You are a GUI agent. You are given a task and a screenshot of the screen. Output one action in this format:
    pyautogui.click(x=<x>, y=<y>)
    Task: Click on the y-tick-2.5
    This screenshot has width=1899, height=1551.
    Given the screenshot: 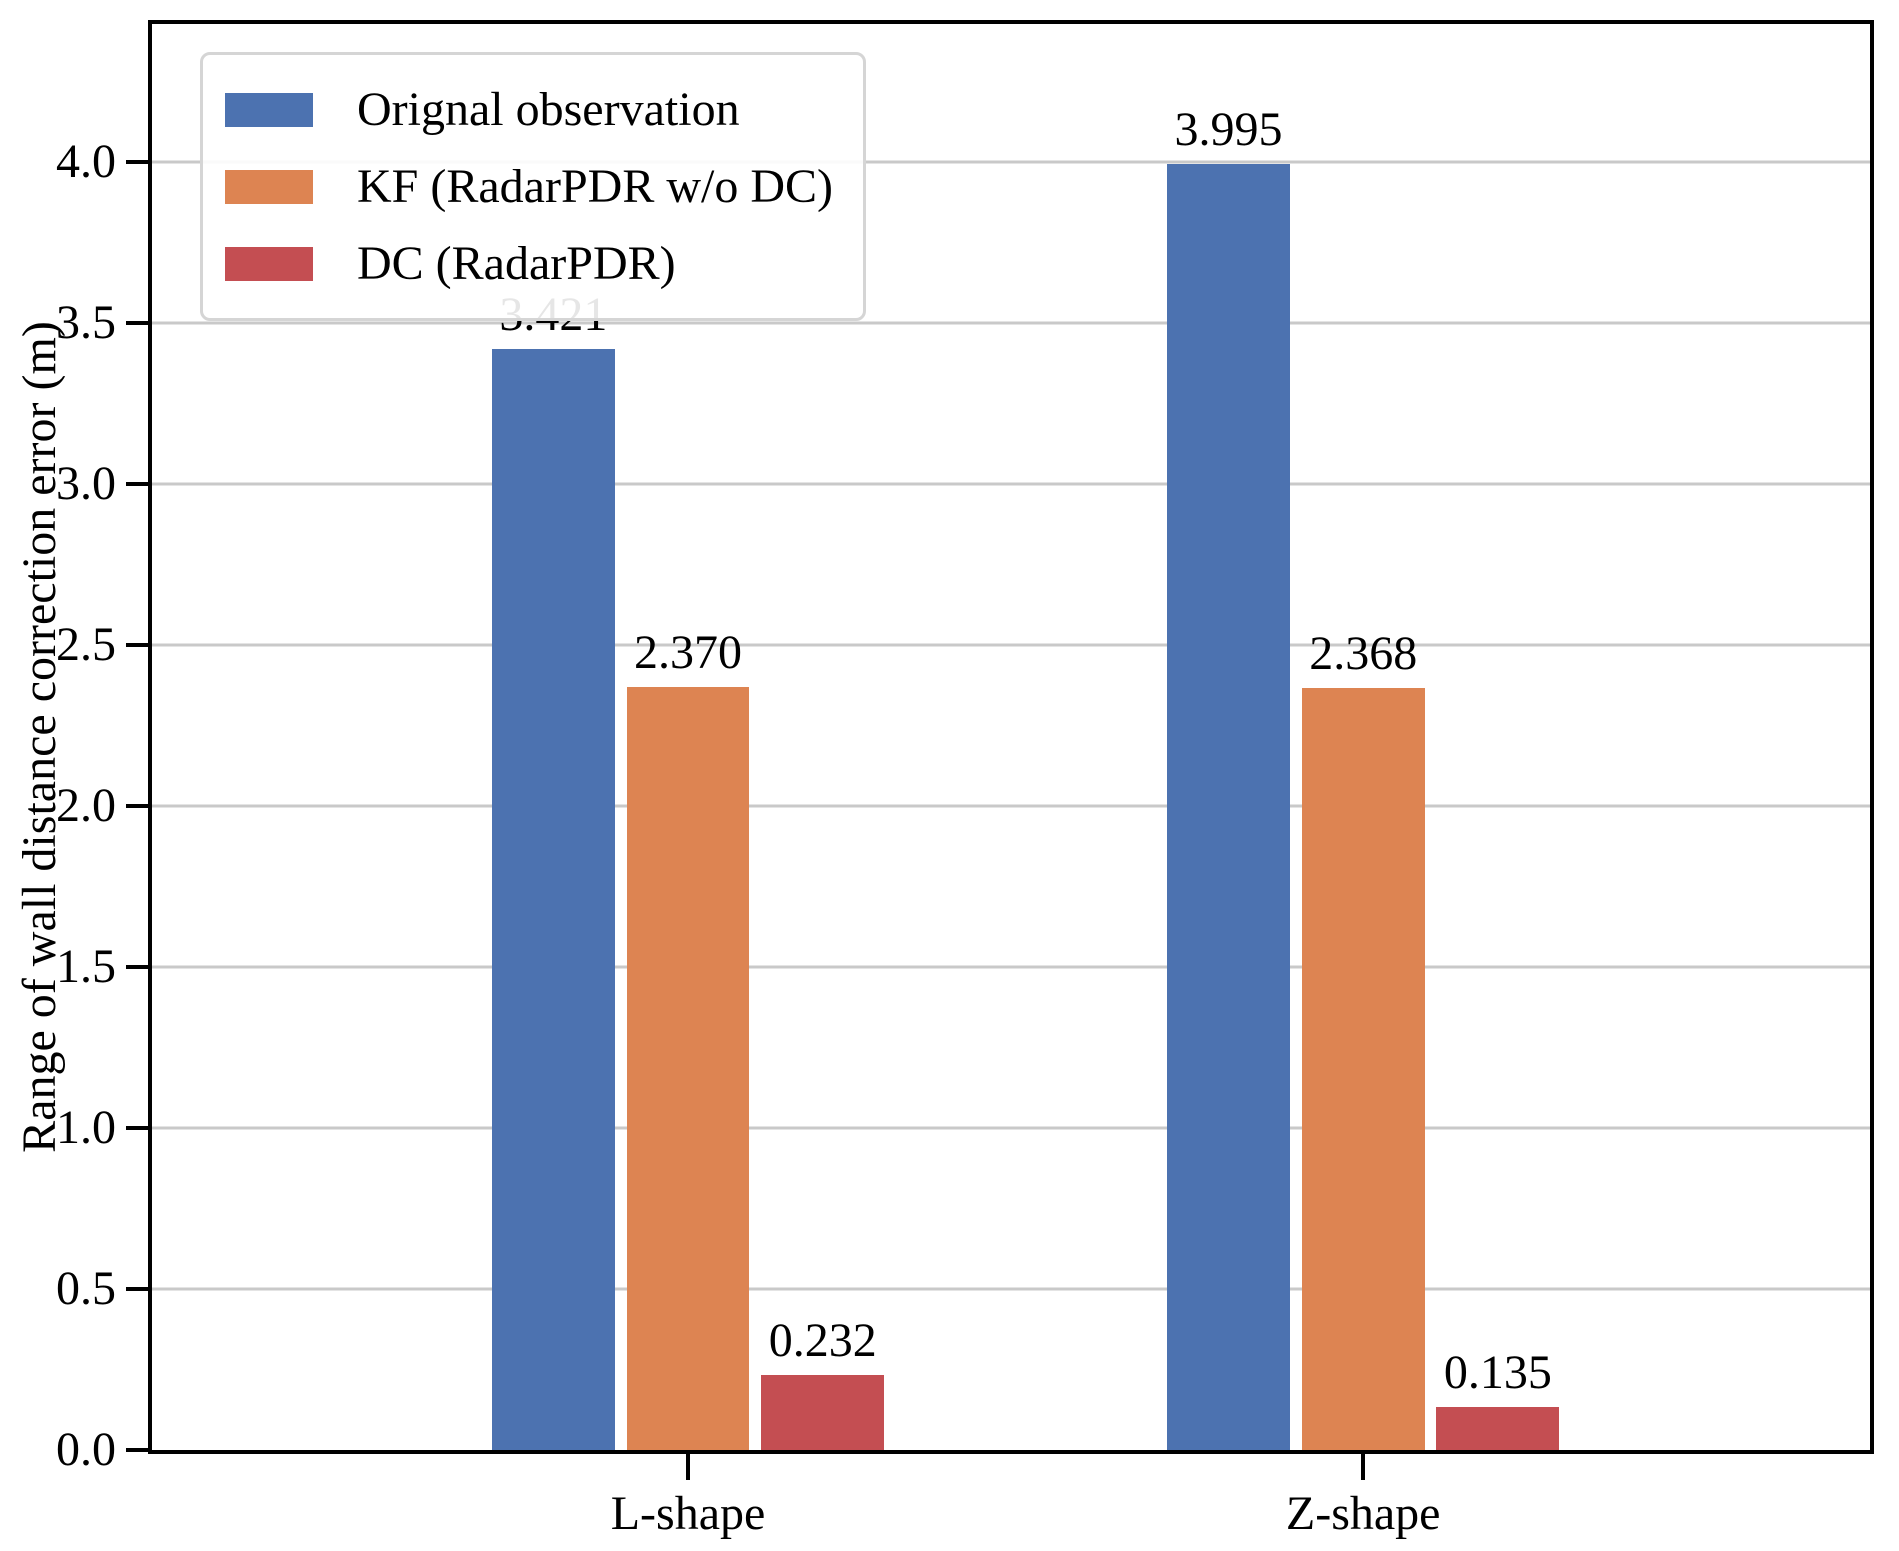 What is the action you would take?
    pyautogui.click(x=137, y=645)
    